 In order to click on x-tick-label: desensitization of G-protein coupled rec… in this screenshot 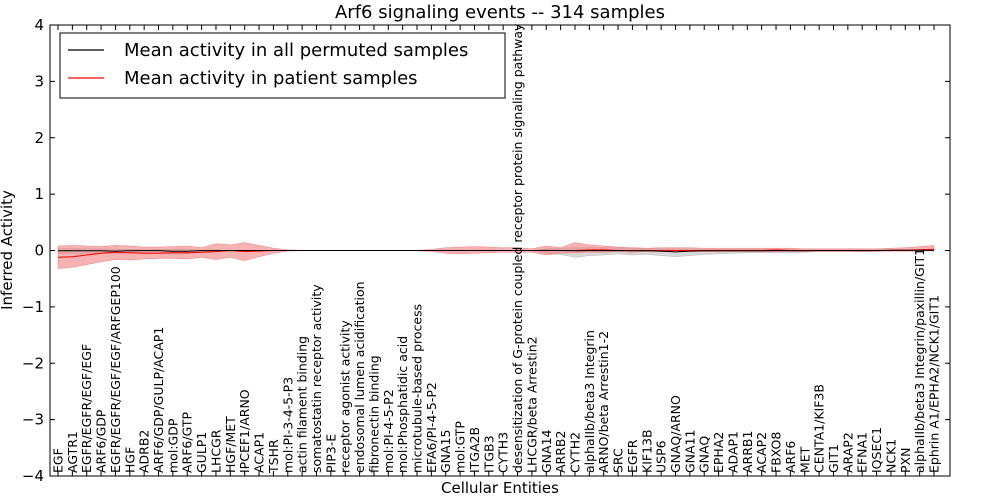, I will do `click(517, 248)`.